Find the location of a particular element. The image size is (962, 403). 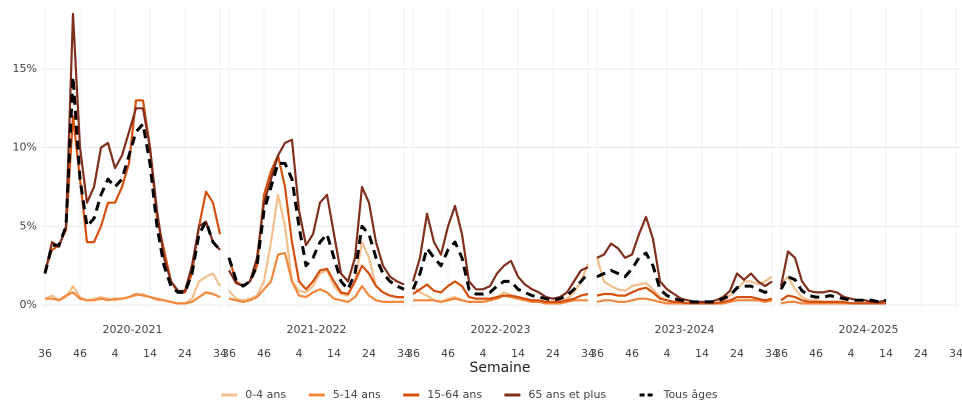

y-tick-label: 15% is located at coordinates (25, 68).